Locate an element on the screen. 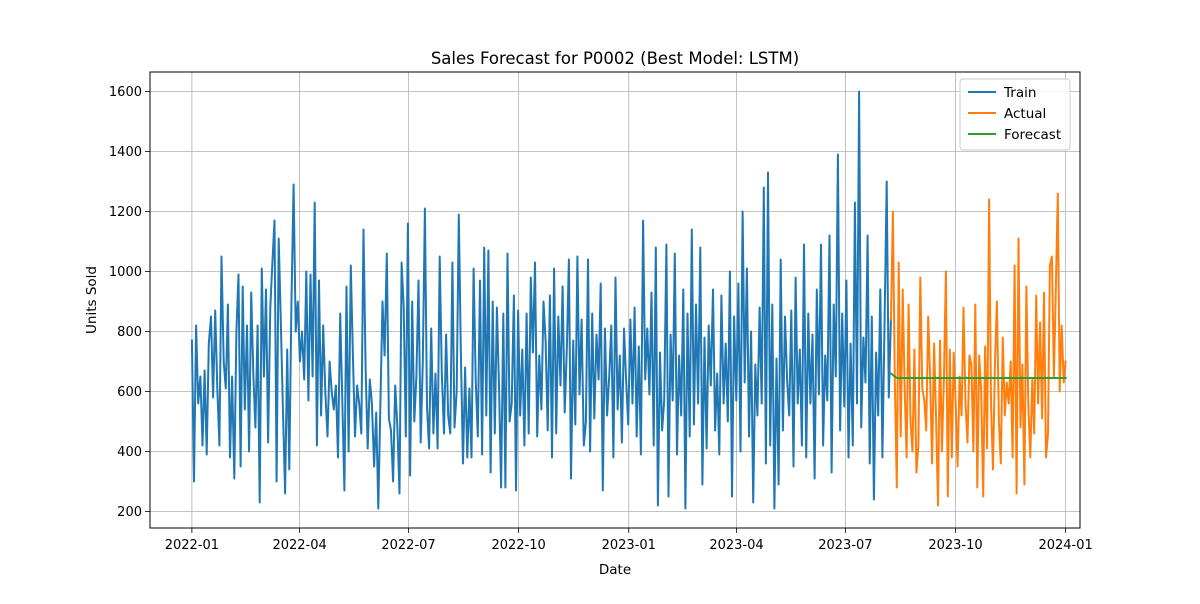 The width and height of the screenshot is (1200, 604). y-tick-label: 600 is located at coordinates (129, 392).